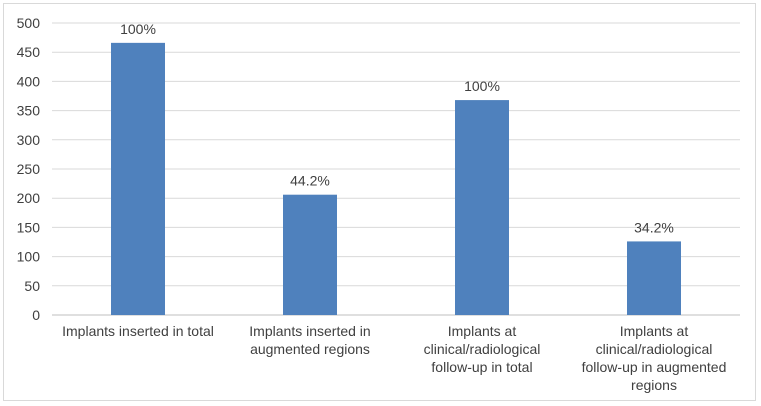  What do you see at coordinates (29, 257) in the screenshot?
I see `y-tick-label: 100` at bounding box center [29, 257].